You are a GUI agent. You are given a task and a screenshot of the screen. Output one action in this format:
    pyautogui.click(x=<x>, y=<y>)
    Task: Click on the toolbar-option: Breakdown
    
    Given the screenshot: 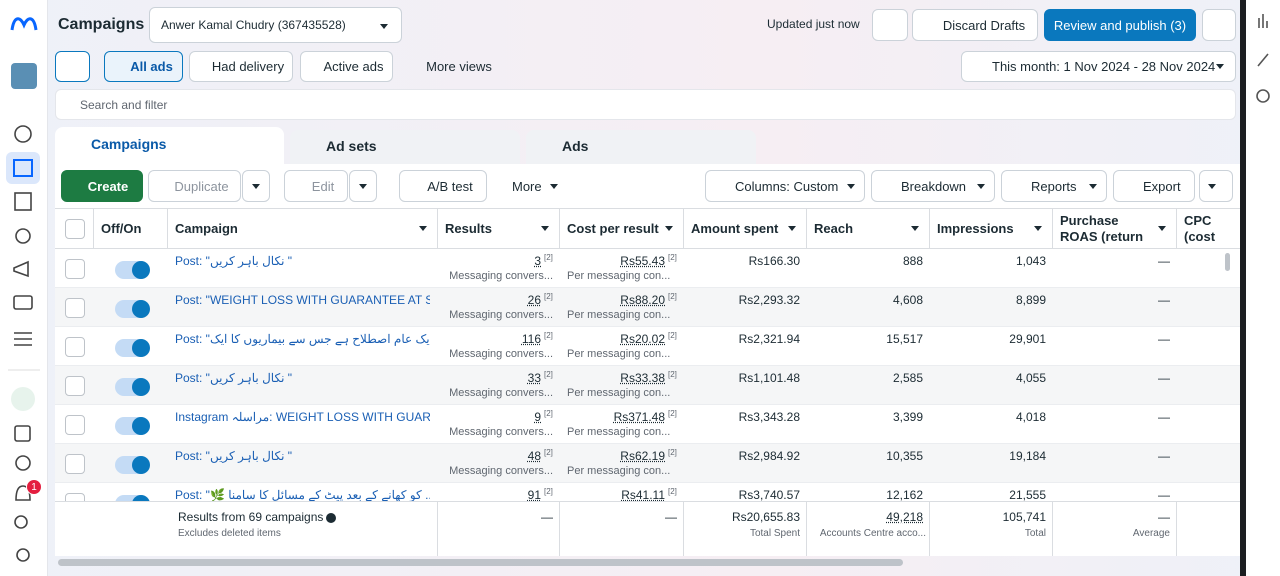 What is the action you would take?
    pyautogui.click(x=933, y=186)
    